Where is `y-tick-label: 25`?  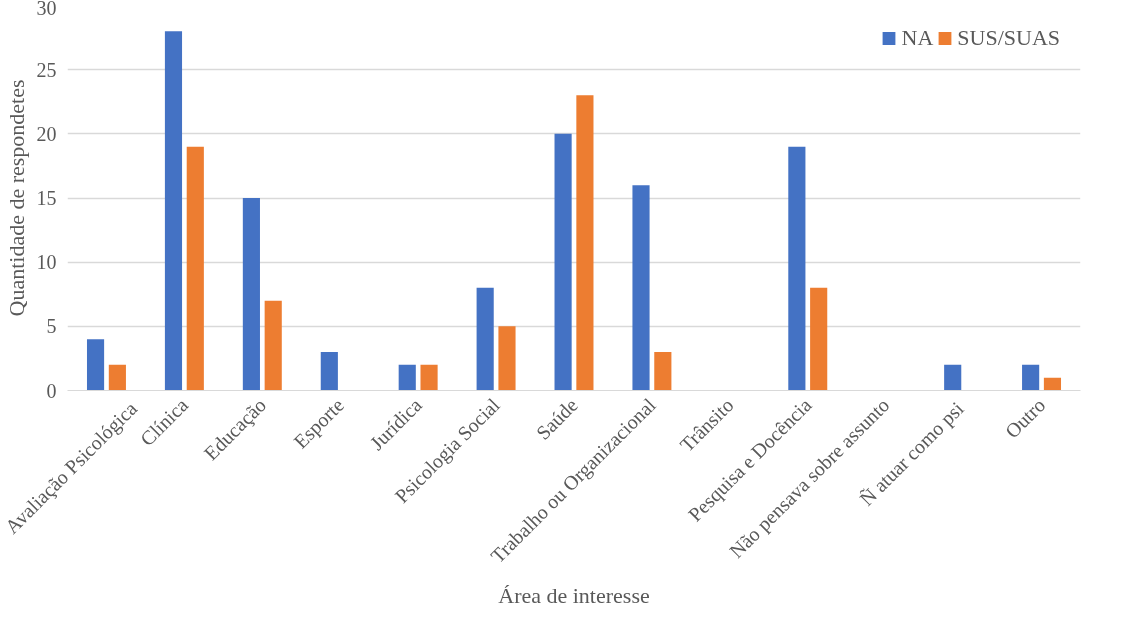 y-tick-label: 25 is located at coordinates (46, 69).